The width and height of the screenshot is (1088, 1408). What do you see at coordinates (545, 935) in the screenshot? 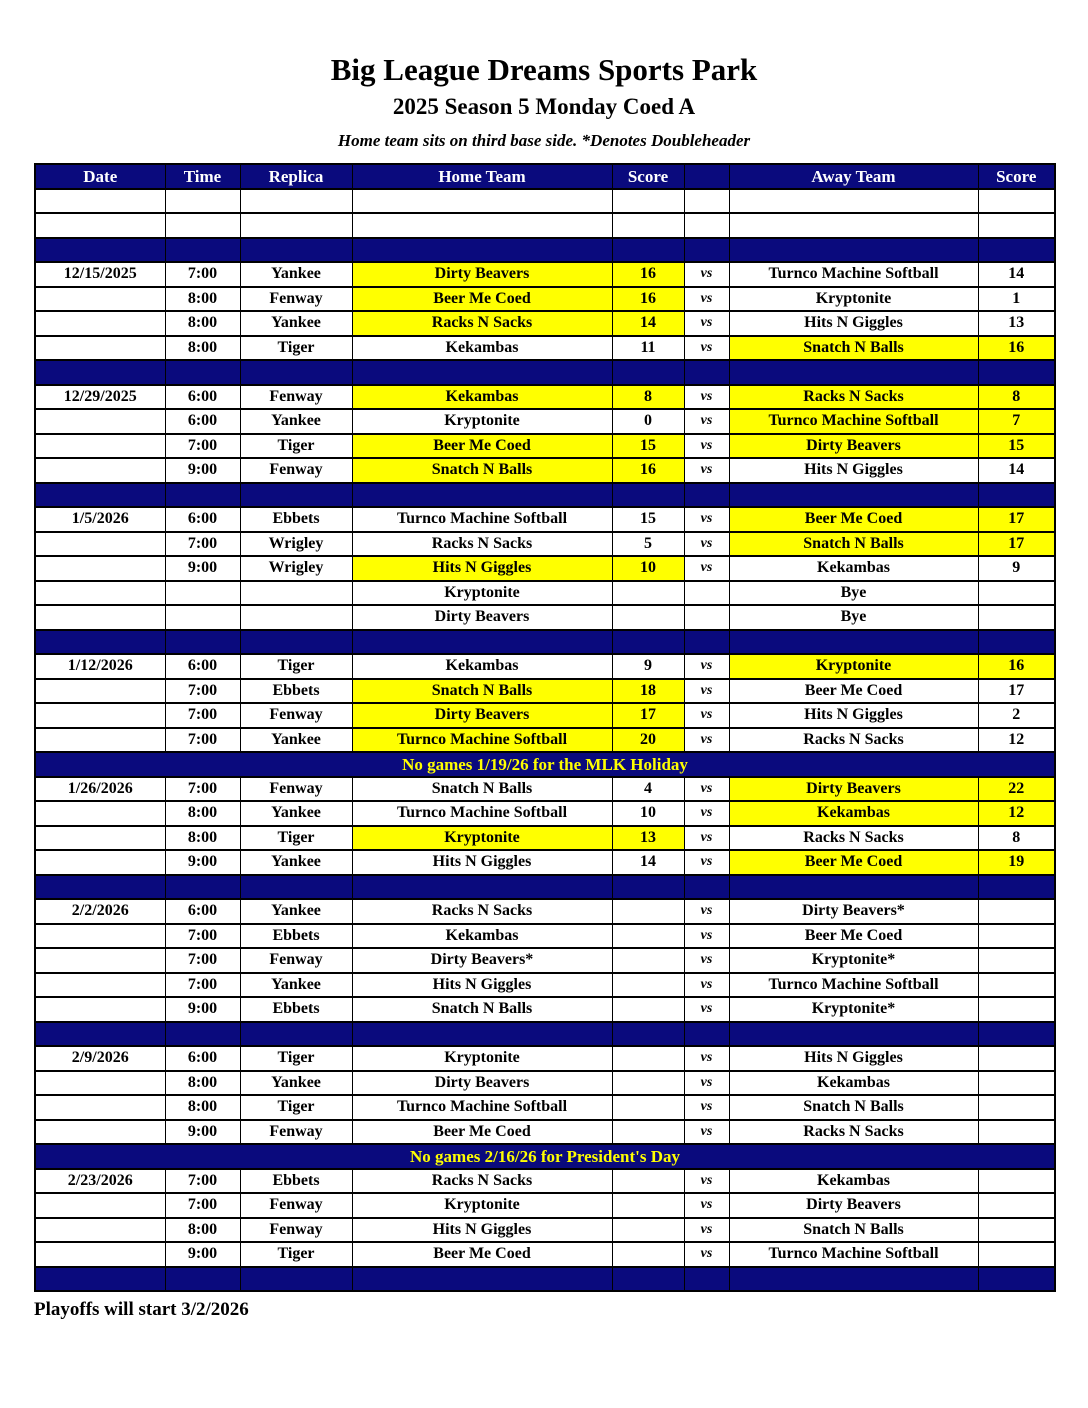
I see `game-row: 7:00 Ebbets Kekambas vs Beer Me Coed` at bounding box center [545, 935].